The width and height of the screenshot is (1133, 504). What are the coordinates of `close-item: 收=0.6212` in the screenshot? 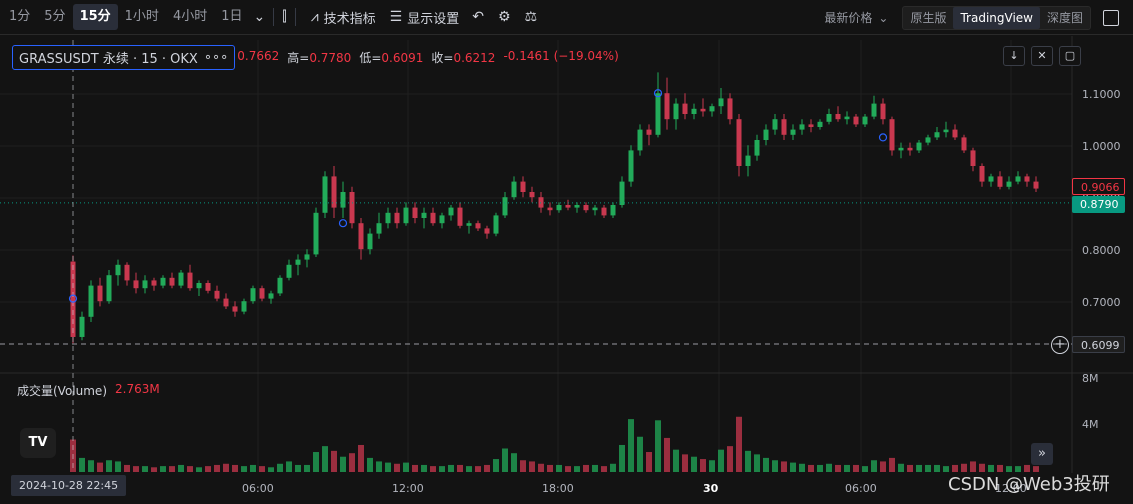 It's located at (463, 57).